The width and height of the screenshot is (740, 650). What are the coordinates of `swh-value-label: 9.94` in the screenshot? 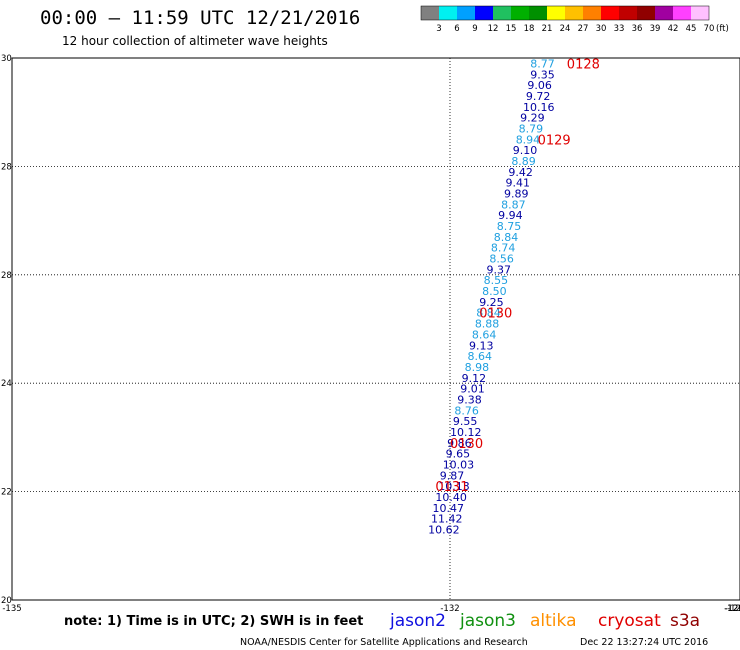 It's located at (510, 215).